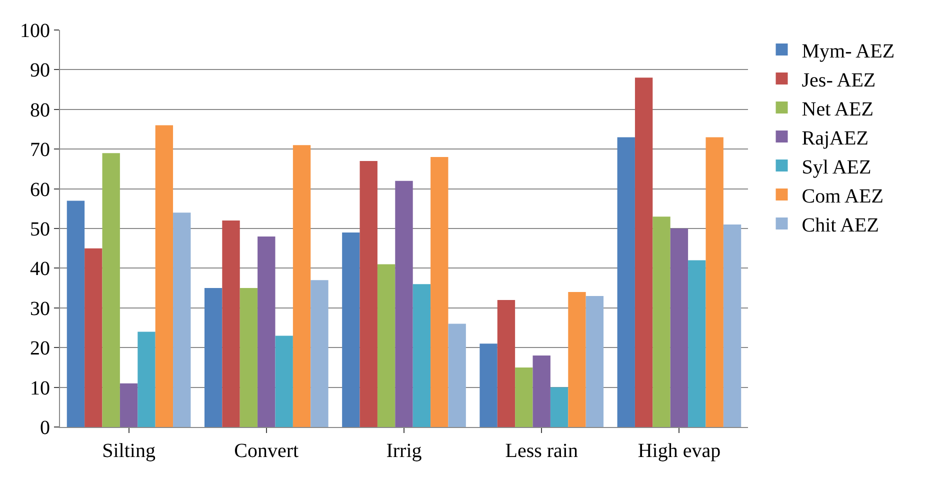 The width and height of the screenshot is (928, 497). What do you see at coordinates (848, 51) in the screenshot?
I see `legend-label: Mym- AEZ` at bounding box center [848, 51].